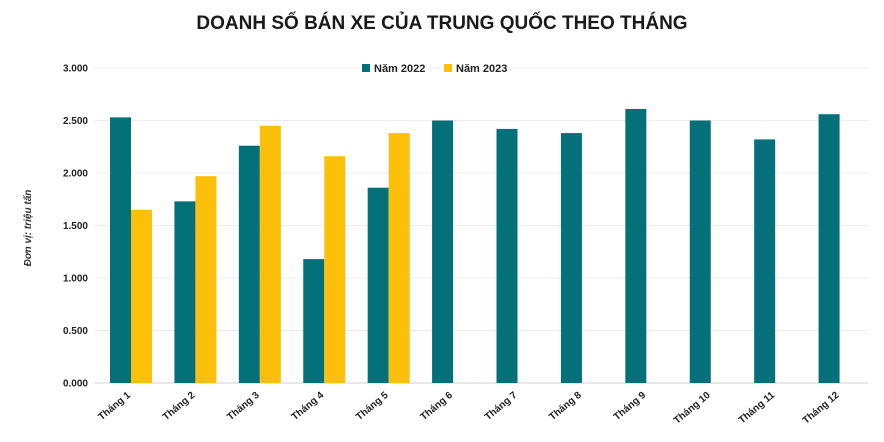 This screenshot has height=442, width=884. What do you see at coordinates (308, 406) in the screenshot?
I see `x-tick-label: Tháng 4` at bounding box center [308, 406].